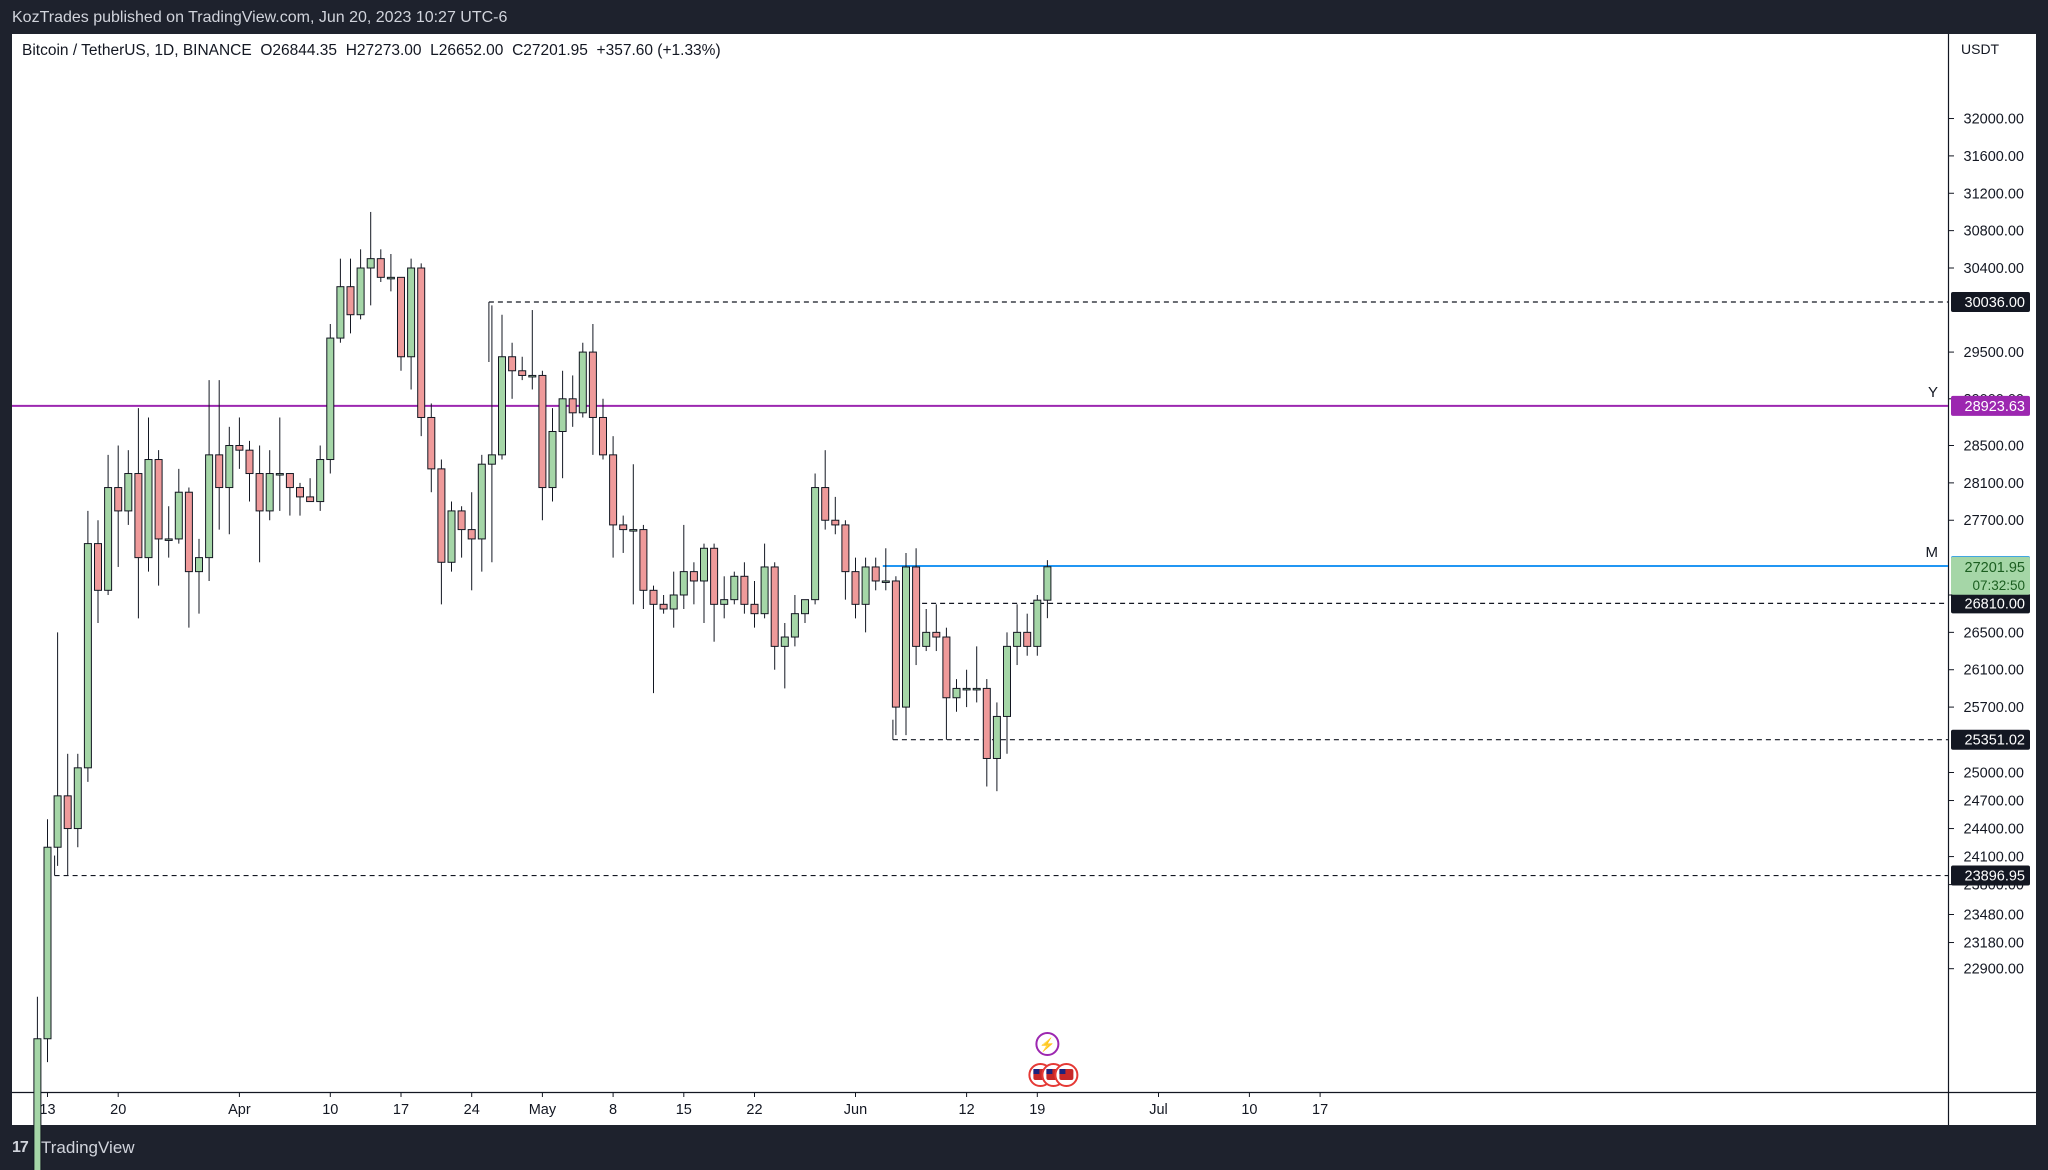  What do you see at coordinates (20, 1147) in the screenshot?
I see `tradingview-logo-icon: 17` at bounding box center [20, 1147].